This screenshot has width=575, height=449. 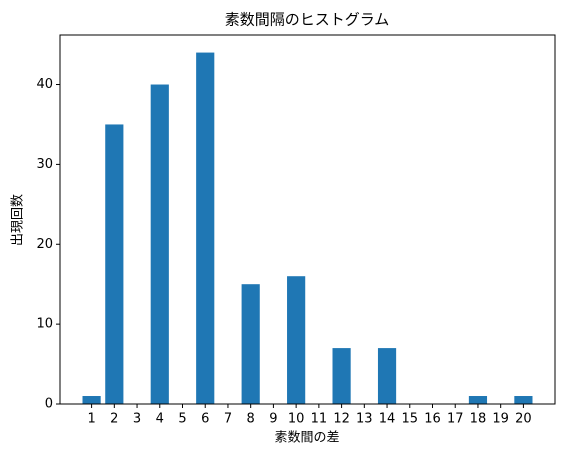 What do you see at coordinates (160, 419) in the screenshot?
I see `x-tick-label: 4` at bounding box center [160, 419].